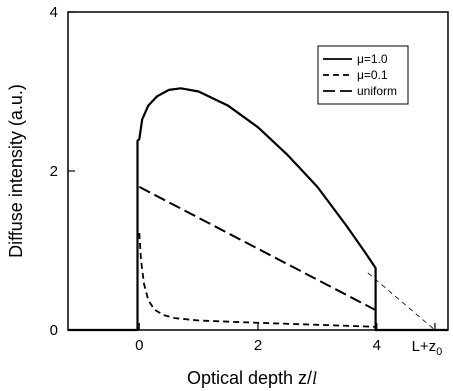  I want to click on legend: μ=1.0 μ=0.1 uniform, so click(363, 75).